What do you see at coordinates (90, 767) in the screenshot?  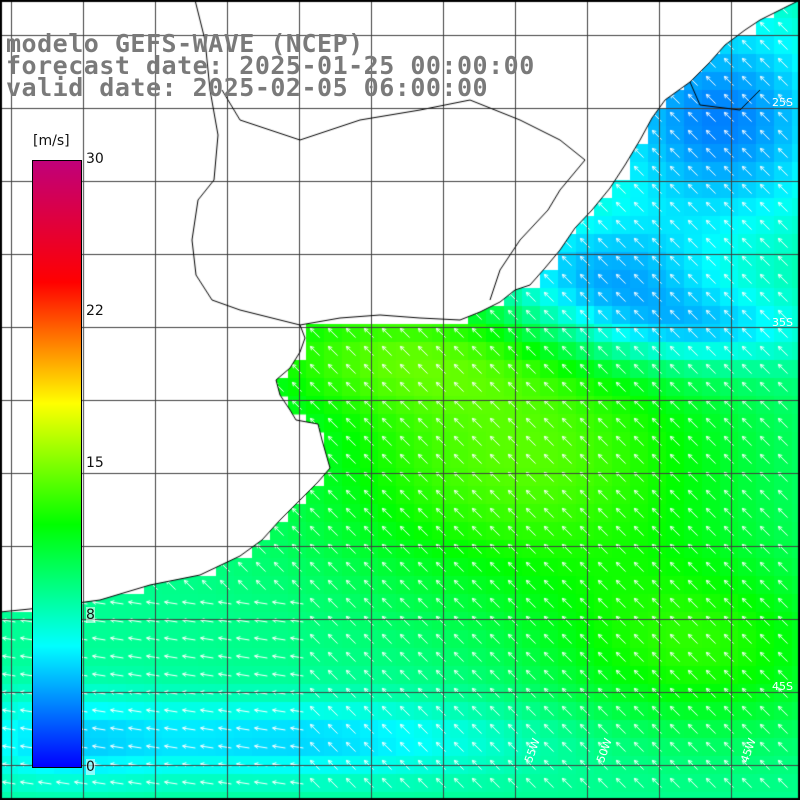 I see `colorbar-tick-0: 0` at bounding box center [90, 767].